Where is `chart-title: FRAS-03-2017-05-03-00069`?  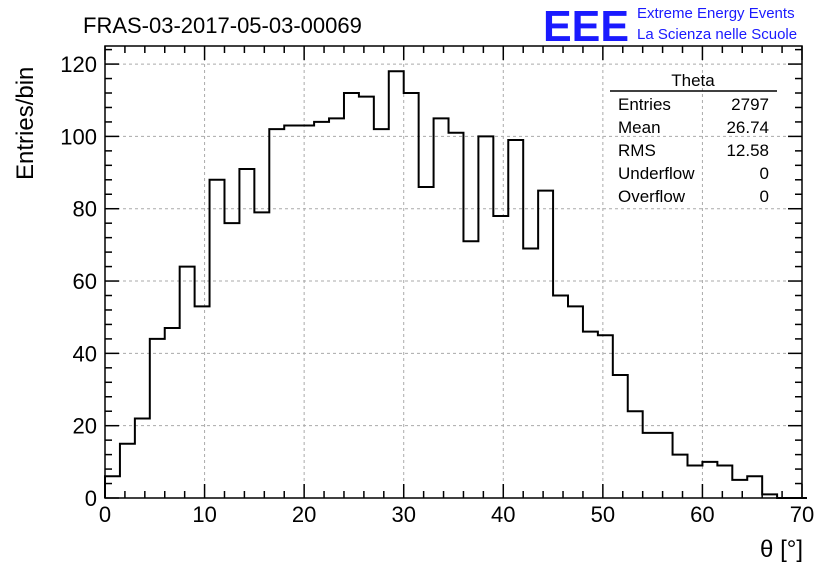
chart-title: FRAS-03-2017-05-03-00069 is located at coordinates (222, 25).